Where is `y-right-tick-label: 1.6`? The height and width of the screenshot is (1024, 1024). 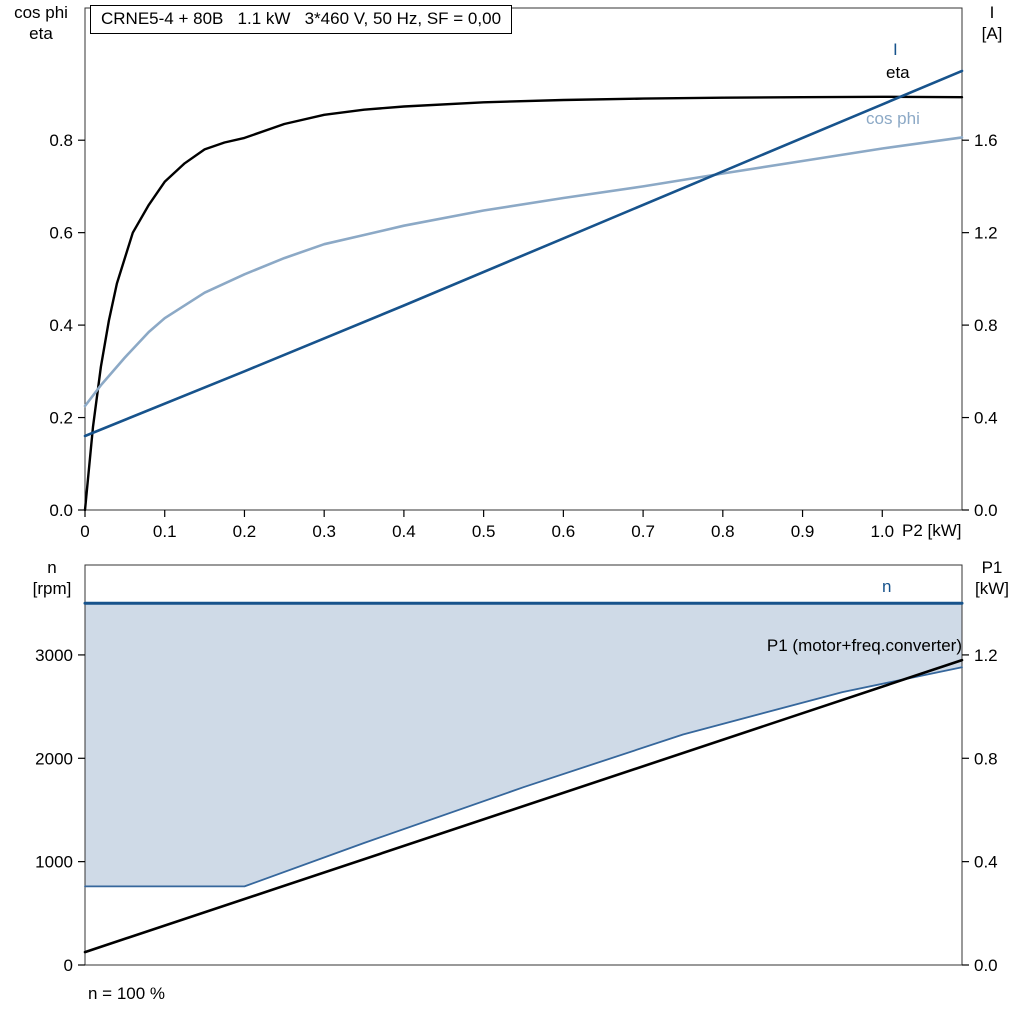 y-right-tick-label: 1.6 is located at coordinates (986, 140).